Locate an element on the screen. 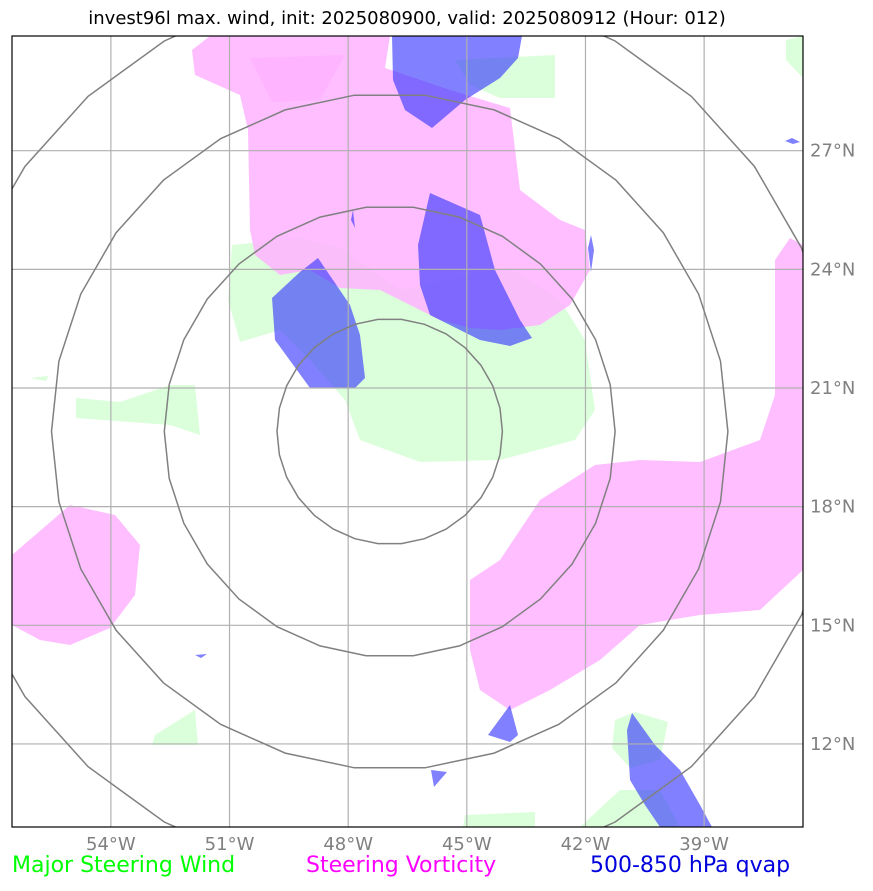  range-ring is located at coordinates (390, 431).